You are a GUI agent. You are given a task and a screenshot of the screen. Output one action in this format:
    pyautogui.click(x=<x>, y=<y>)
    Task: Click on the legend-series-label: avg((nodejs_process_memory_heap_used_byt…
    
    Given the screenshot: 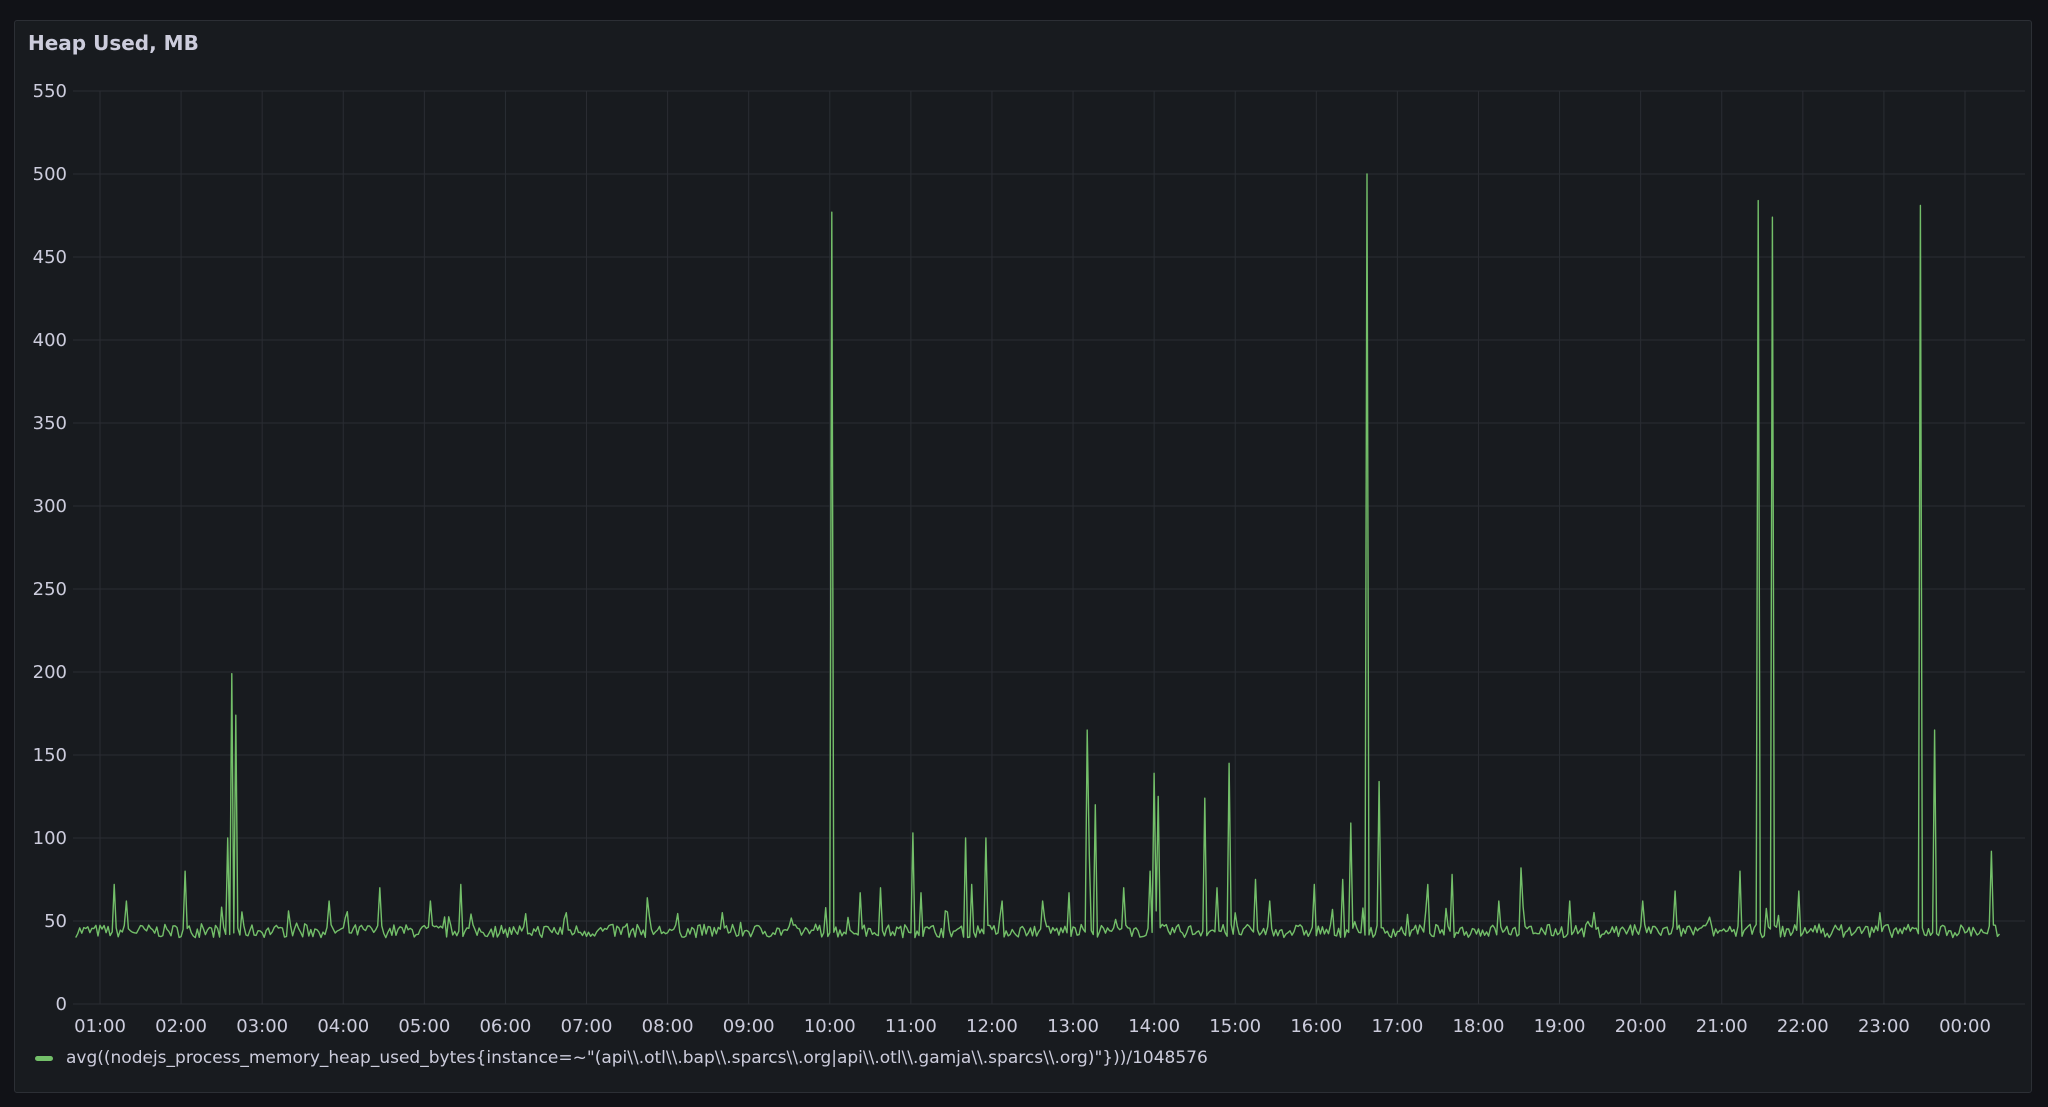 What is the action you would take?
    pyautogui.click(x=637, y=1058)
    